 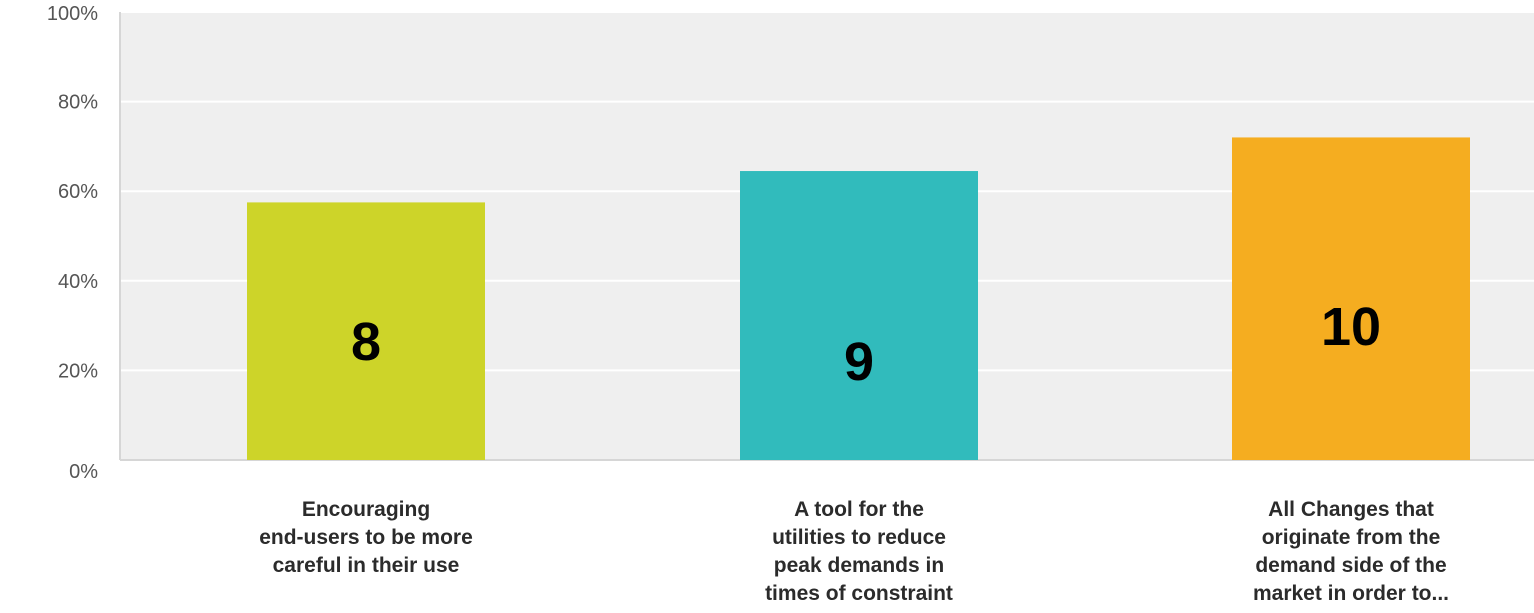 What do you see at coordinates (366, 537) in the screenshot?
I see `x-tick-label: end-users to be more` at bounding box center [366, 537].